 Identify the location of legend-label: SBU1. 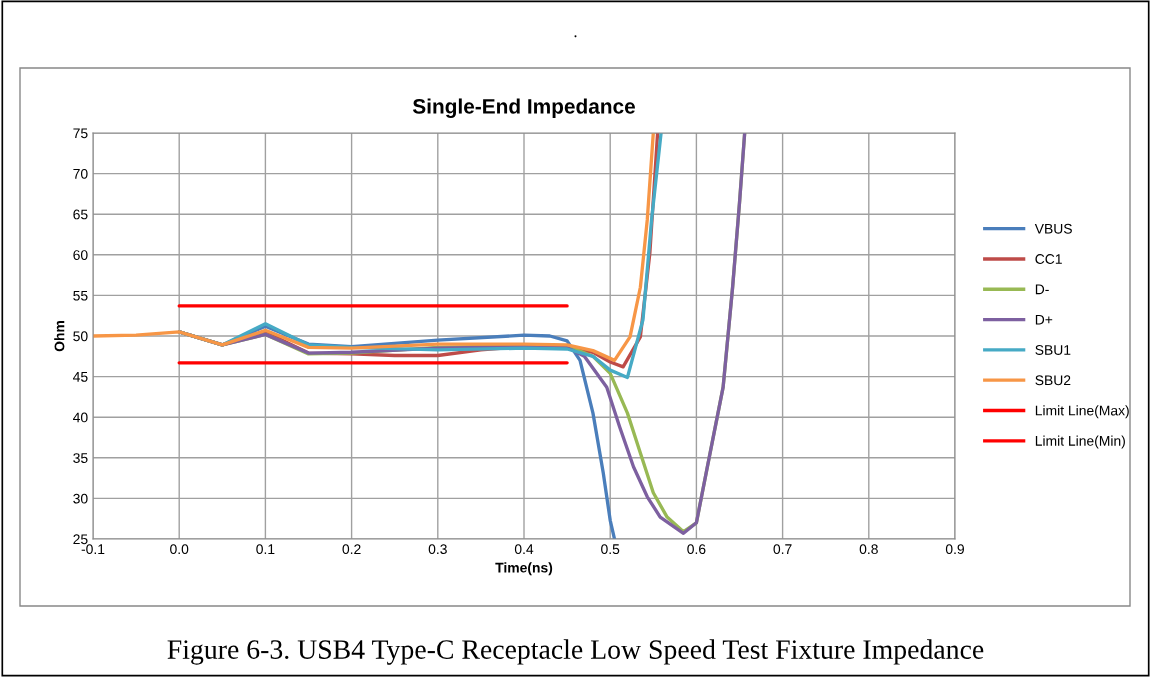
(1053, 350).